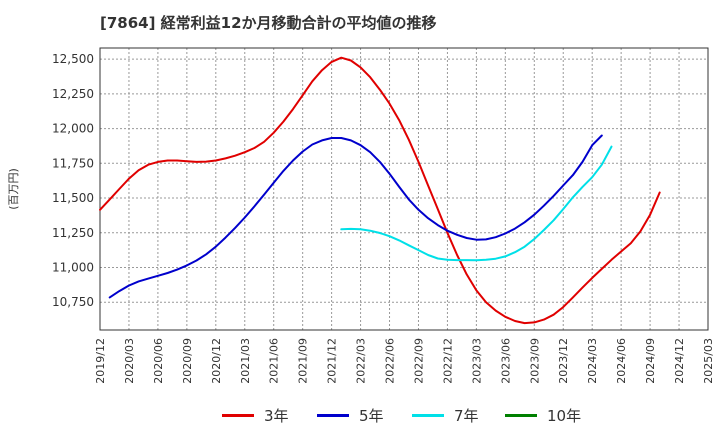  Describe the element at coordinates (418, 361) in the screenshot. I see `x-tick-label: 2022/09` at that location.